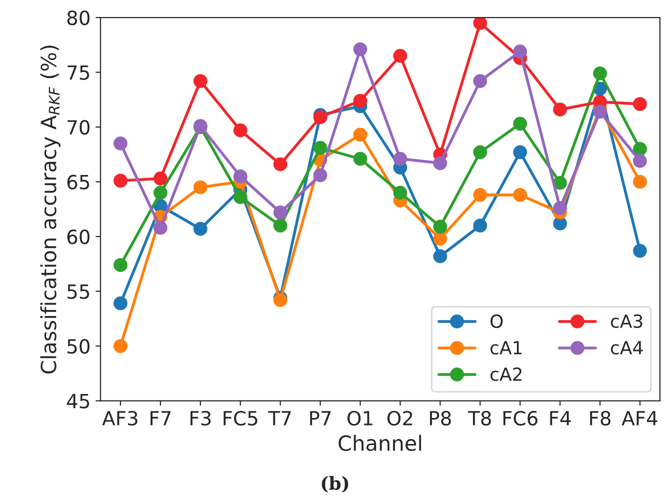 The width and height of the screenshot is (670, 501). I want to click on legend-label: cA3, so click(626, 321).